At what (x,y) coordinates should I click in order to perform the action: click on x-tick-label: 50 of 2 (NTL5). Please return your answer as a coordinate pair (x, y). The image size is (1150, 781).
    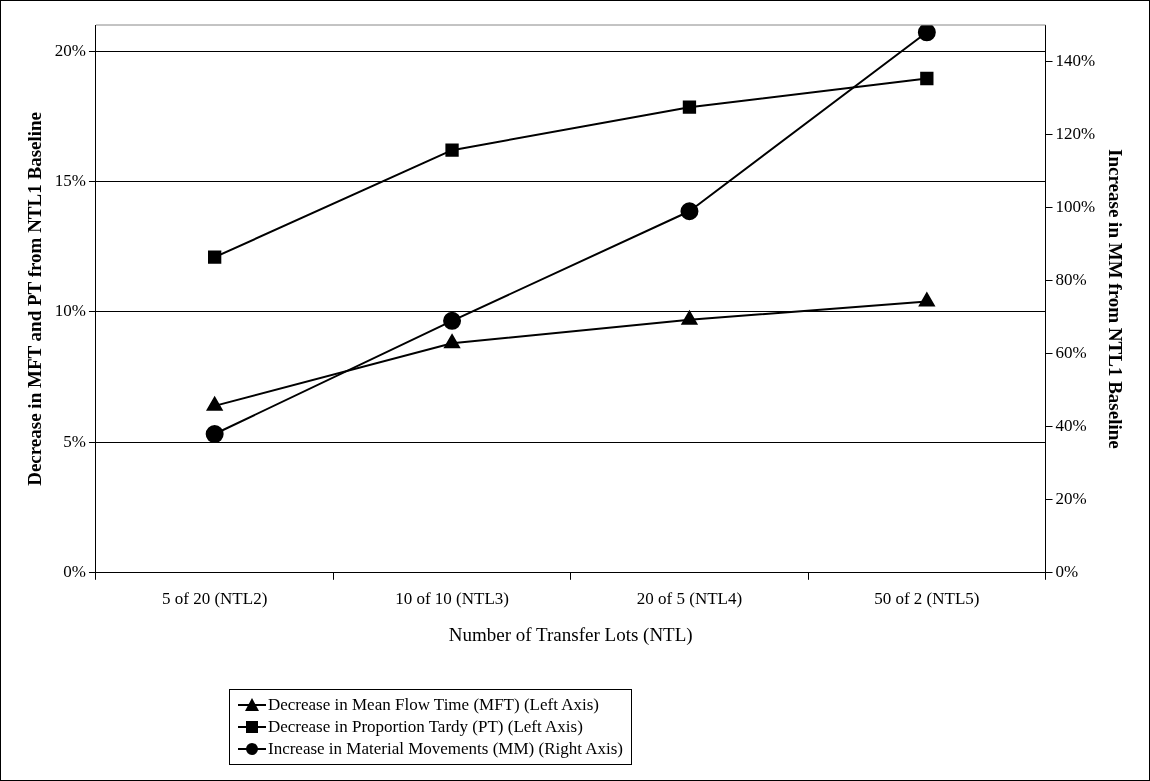
    Looking at the image, I should click on (927, 599).